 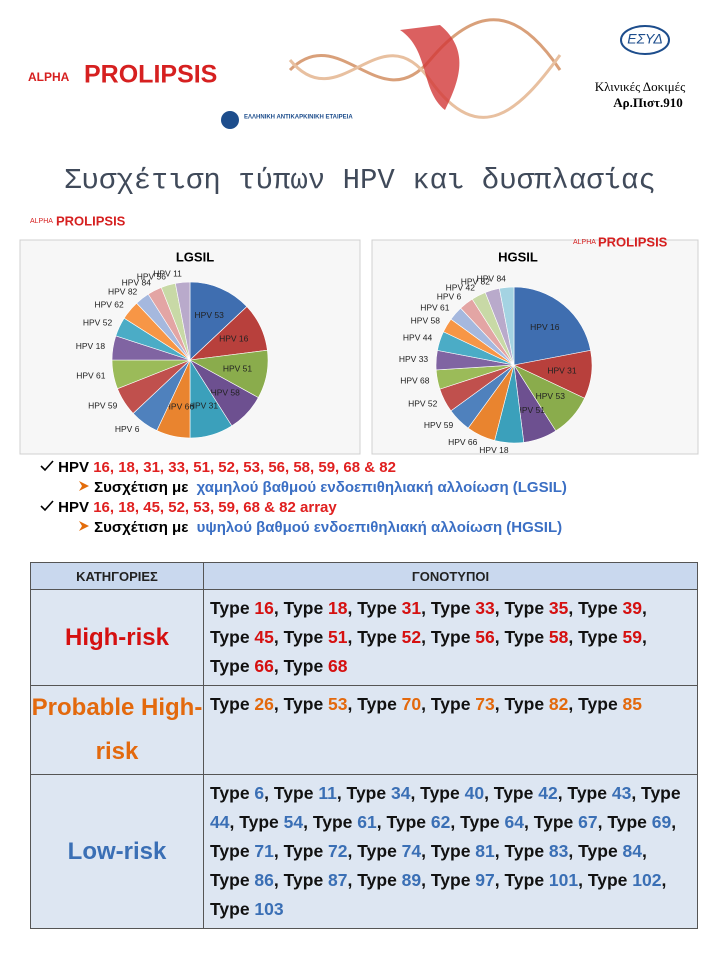 What do you see at coordinates (264, 608) in the screenshot?
I see `type-number: 16` at bounding box center [264, 608].